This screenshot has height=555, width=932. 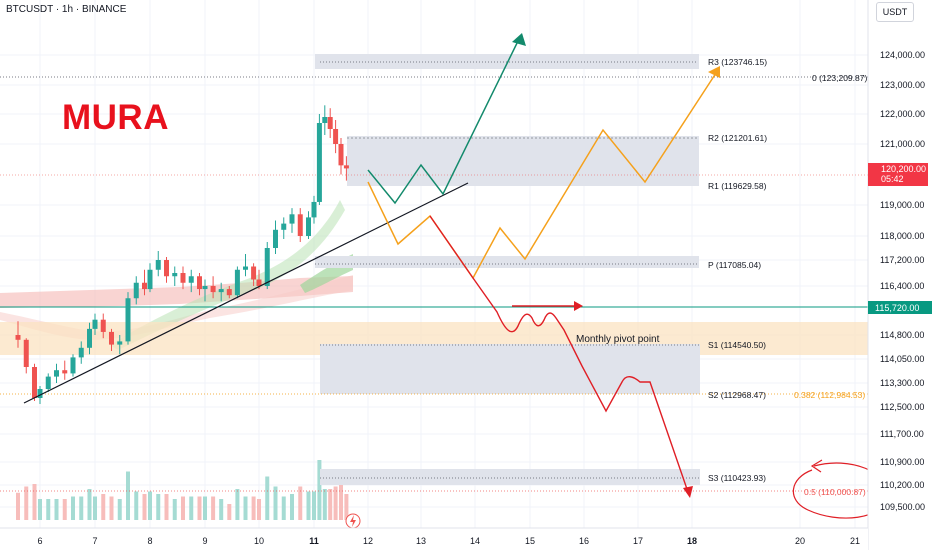 I want to click on green-arrowhead, so click(x=519, y=39).